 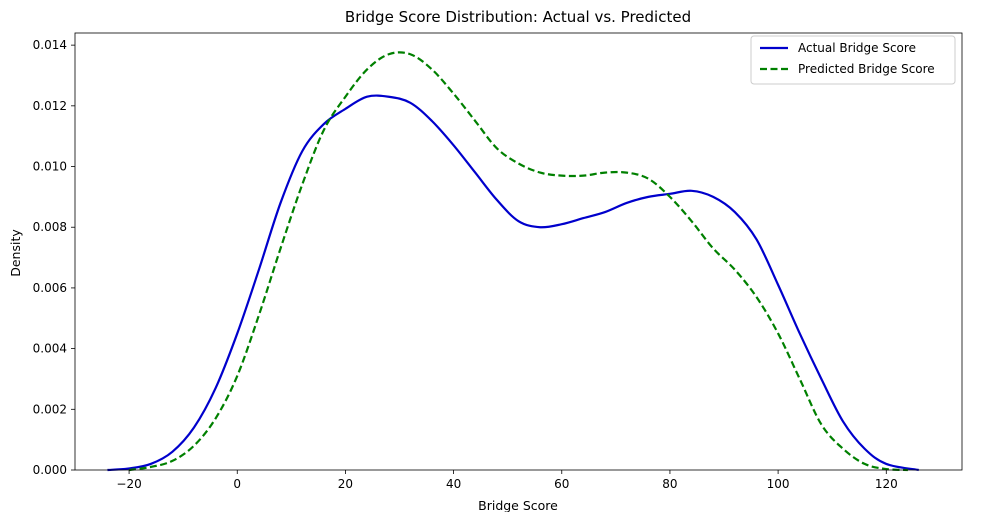 I want to click on x-tick-label: 0, so click(x=237, y=484).